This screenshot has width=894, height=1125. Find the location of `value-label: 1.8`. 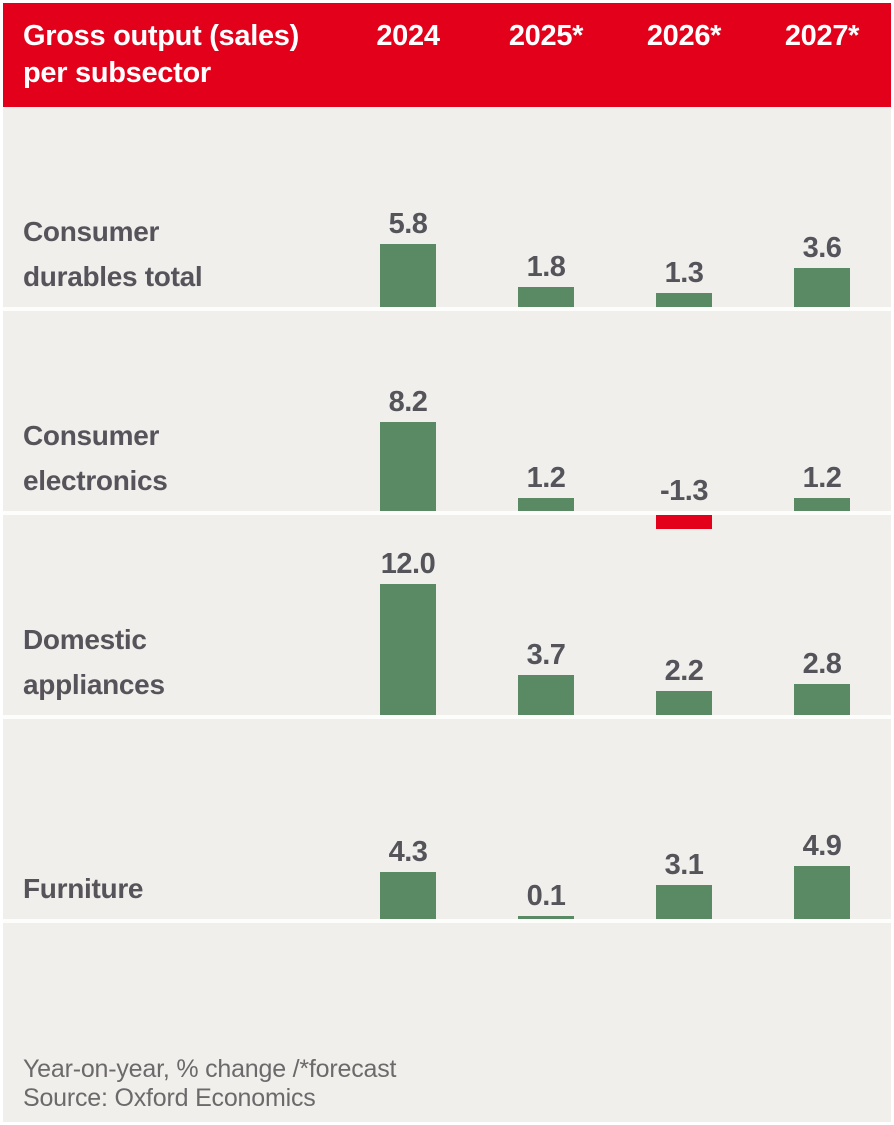

value-label: 1.8 is located at coordinates (546, 267).